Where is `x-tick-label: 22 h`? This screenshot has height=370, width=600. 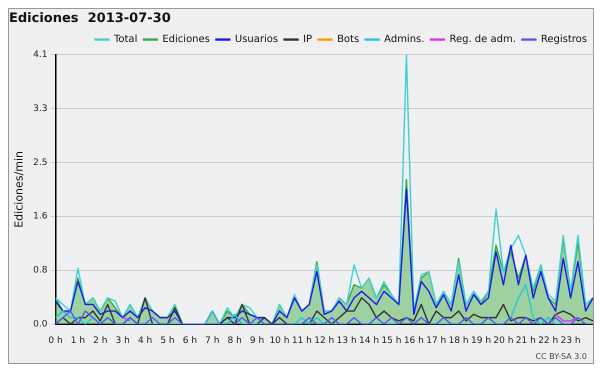 x-tick-label: 22 h is located at coordinates (548, 341).